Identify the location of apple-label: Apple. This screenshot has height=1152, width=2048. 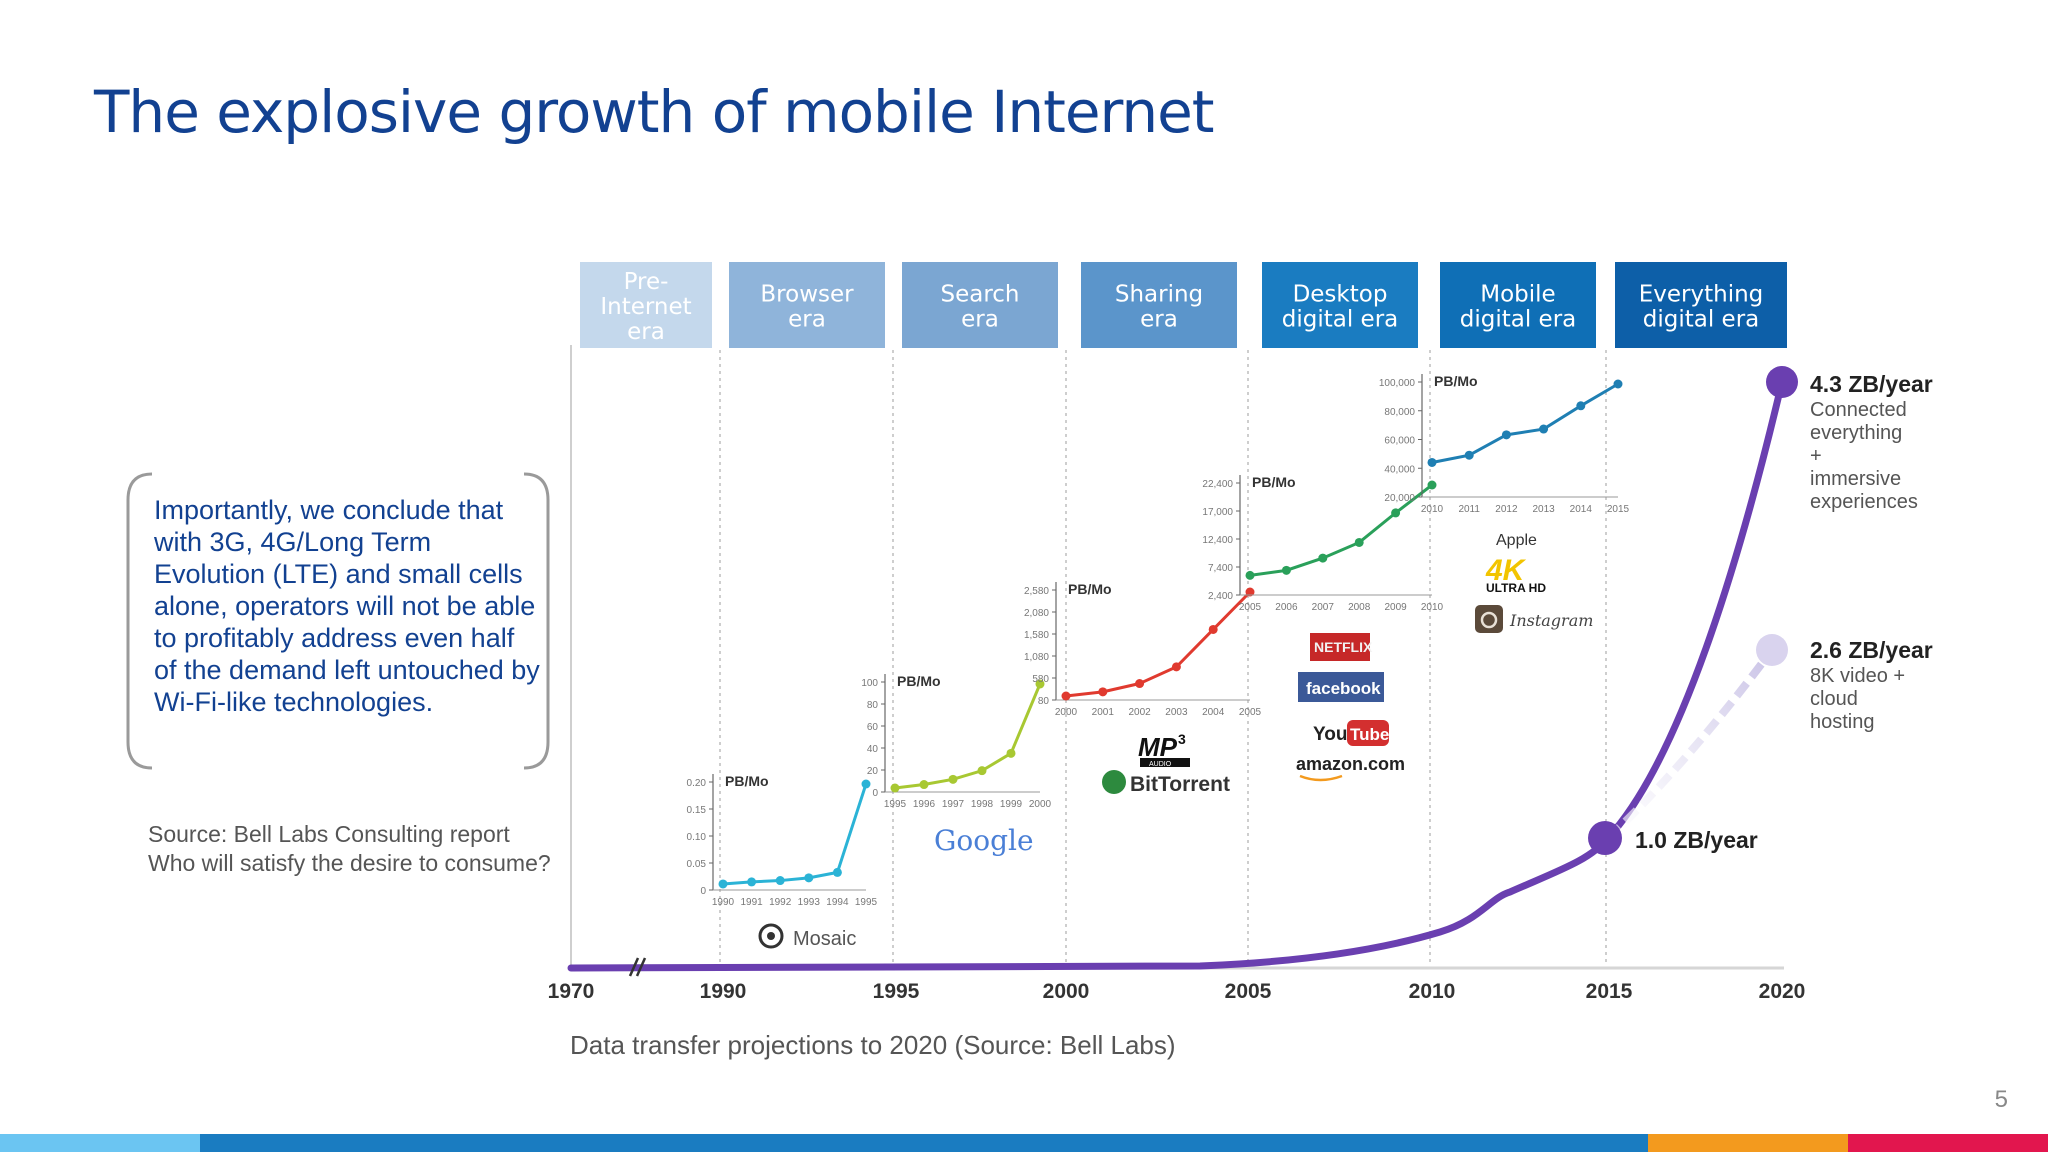
(1516, 540).